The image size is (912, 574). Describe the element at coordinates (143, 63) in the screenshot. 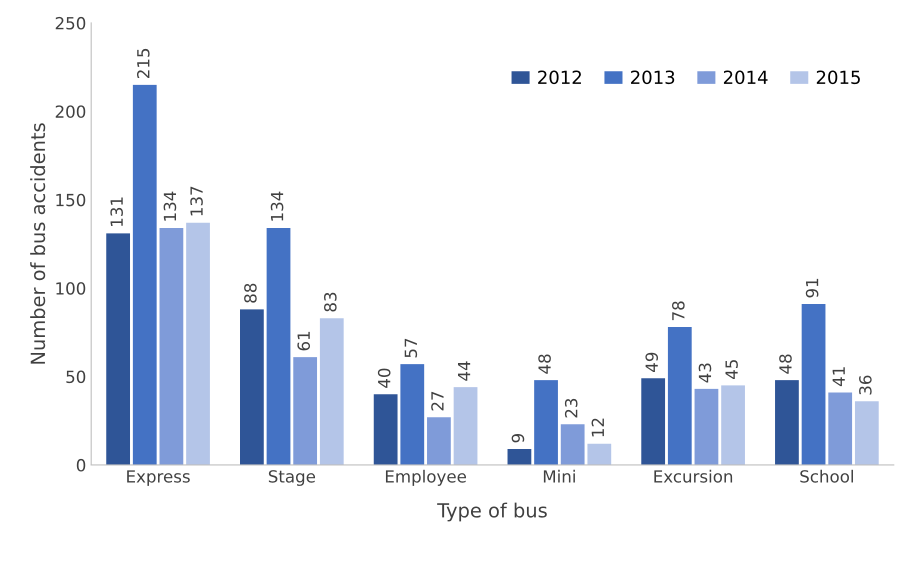

I see `data-label: 215` at that location.